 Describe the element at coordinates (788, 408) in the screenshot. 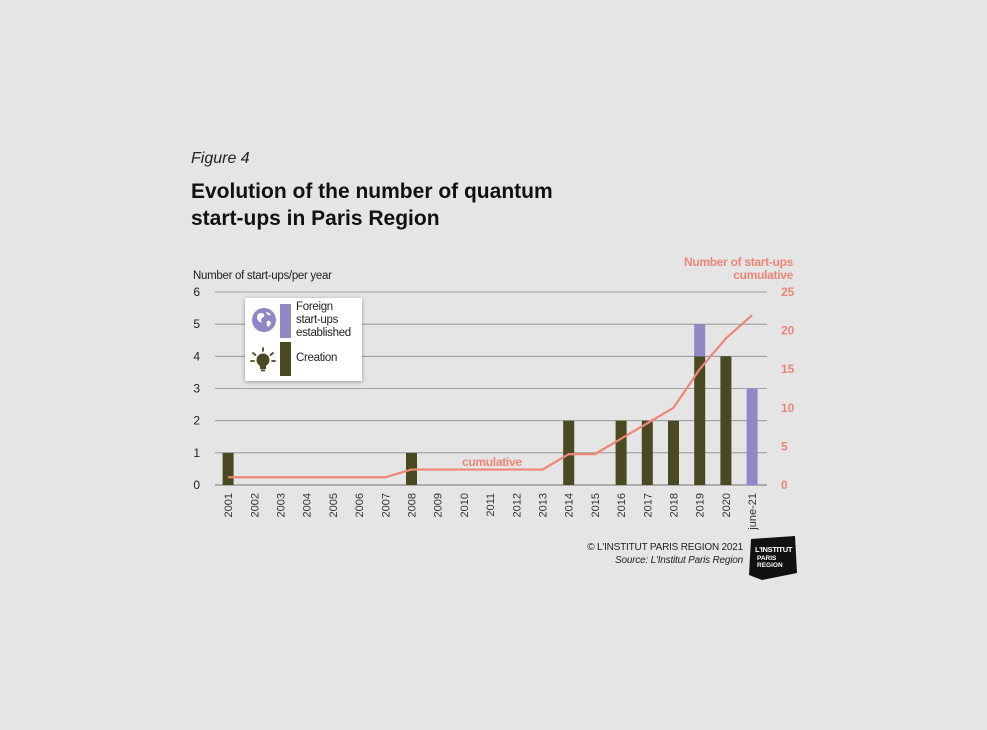

I see `y2-tick-label-10: 10` at that location.